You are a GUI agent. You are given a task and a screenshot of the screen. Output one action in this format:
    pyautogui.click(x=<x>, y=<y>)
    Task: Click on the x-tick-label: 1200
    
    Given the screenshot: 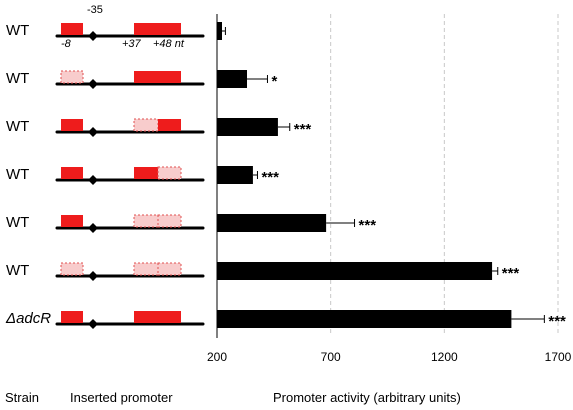 What is the action you would take?
    pyautogui.click(x=444, y=357)
    